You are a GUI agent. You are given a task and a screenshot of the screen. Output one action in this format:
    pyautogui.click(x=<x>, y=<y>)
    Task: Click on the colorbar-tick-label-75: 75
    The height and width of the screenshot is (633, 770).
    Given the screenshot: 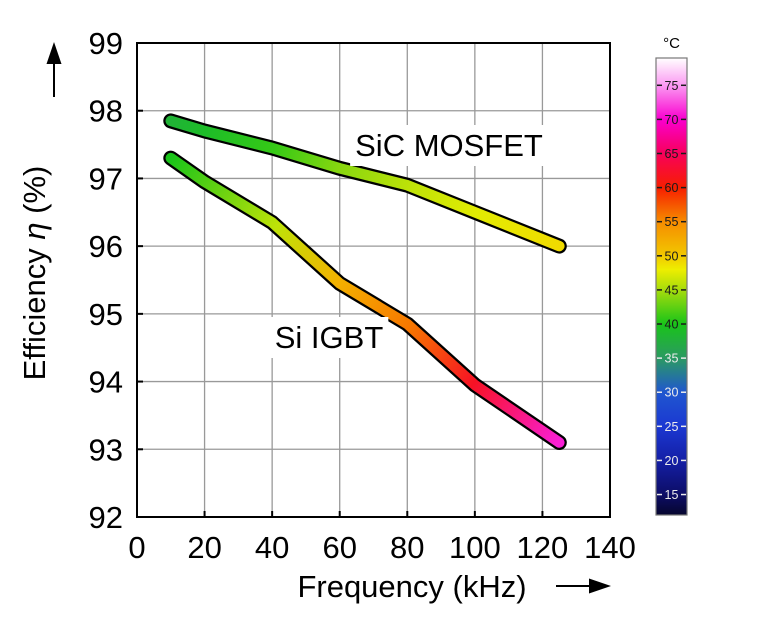 What is the action you would take?
    pyautogui.click(x=672, y=86)
    